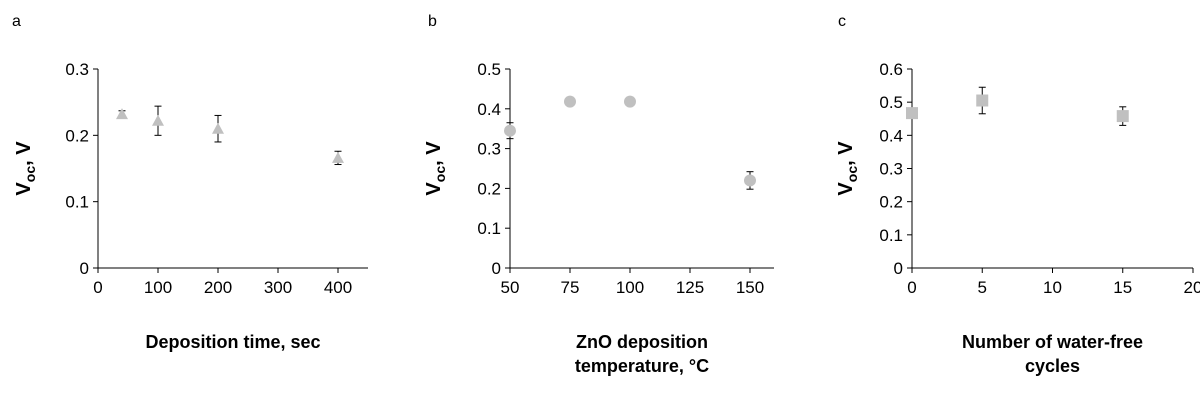 The height and width of the screenshot is (400, 1200). I want to click on x-tick-label: 150, so click(750, 287).